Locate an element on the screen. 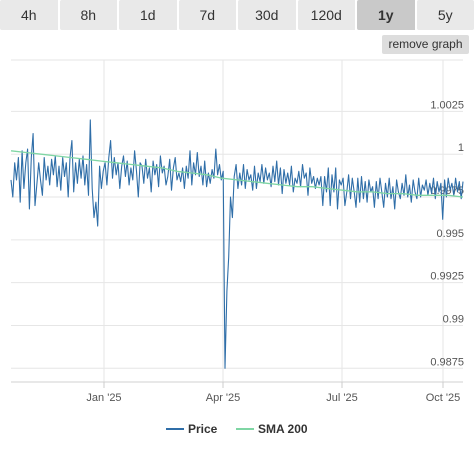  y-tick-label: 0.9925 is located at coordinates (447, 277).